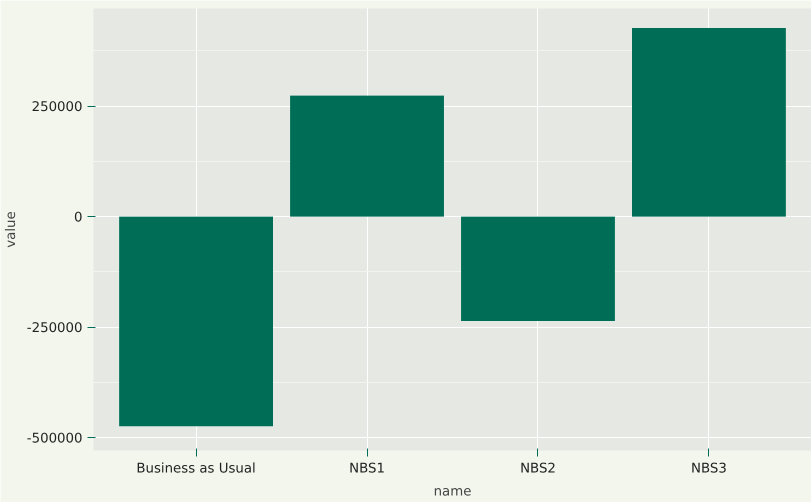  I want to click on y-tick-label: 250000, so click(57, 108).